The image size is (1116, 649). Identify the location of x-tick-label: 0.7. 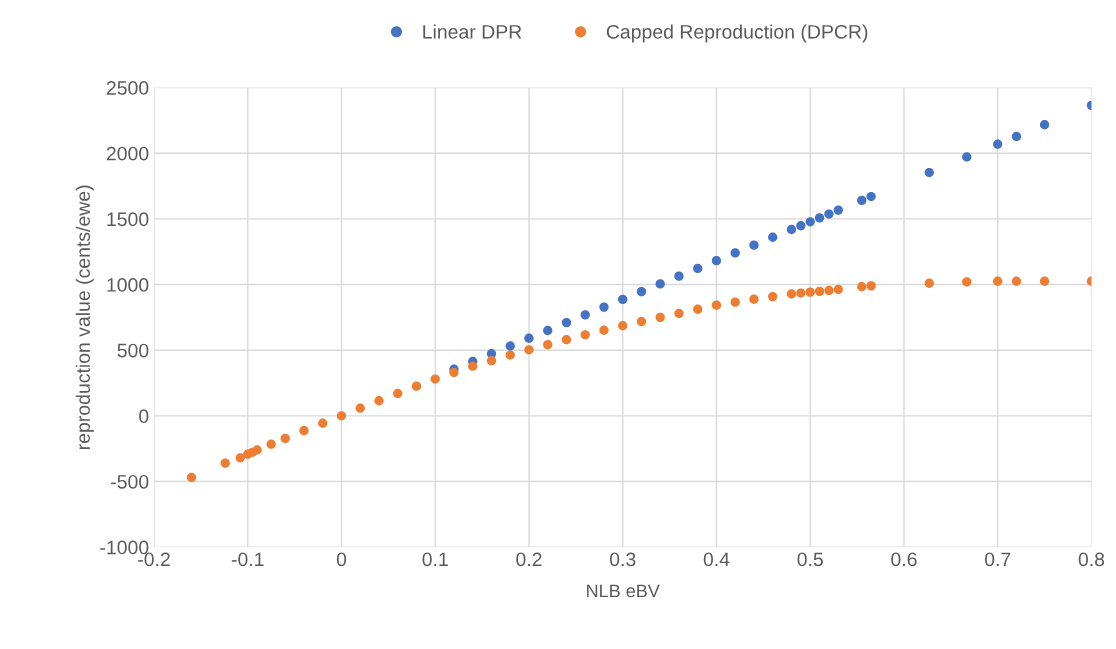
(997, 559).